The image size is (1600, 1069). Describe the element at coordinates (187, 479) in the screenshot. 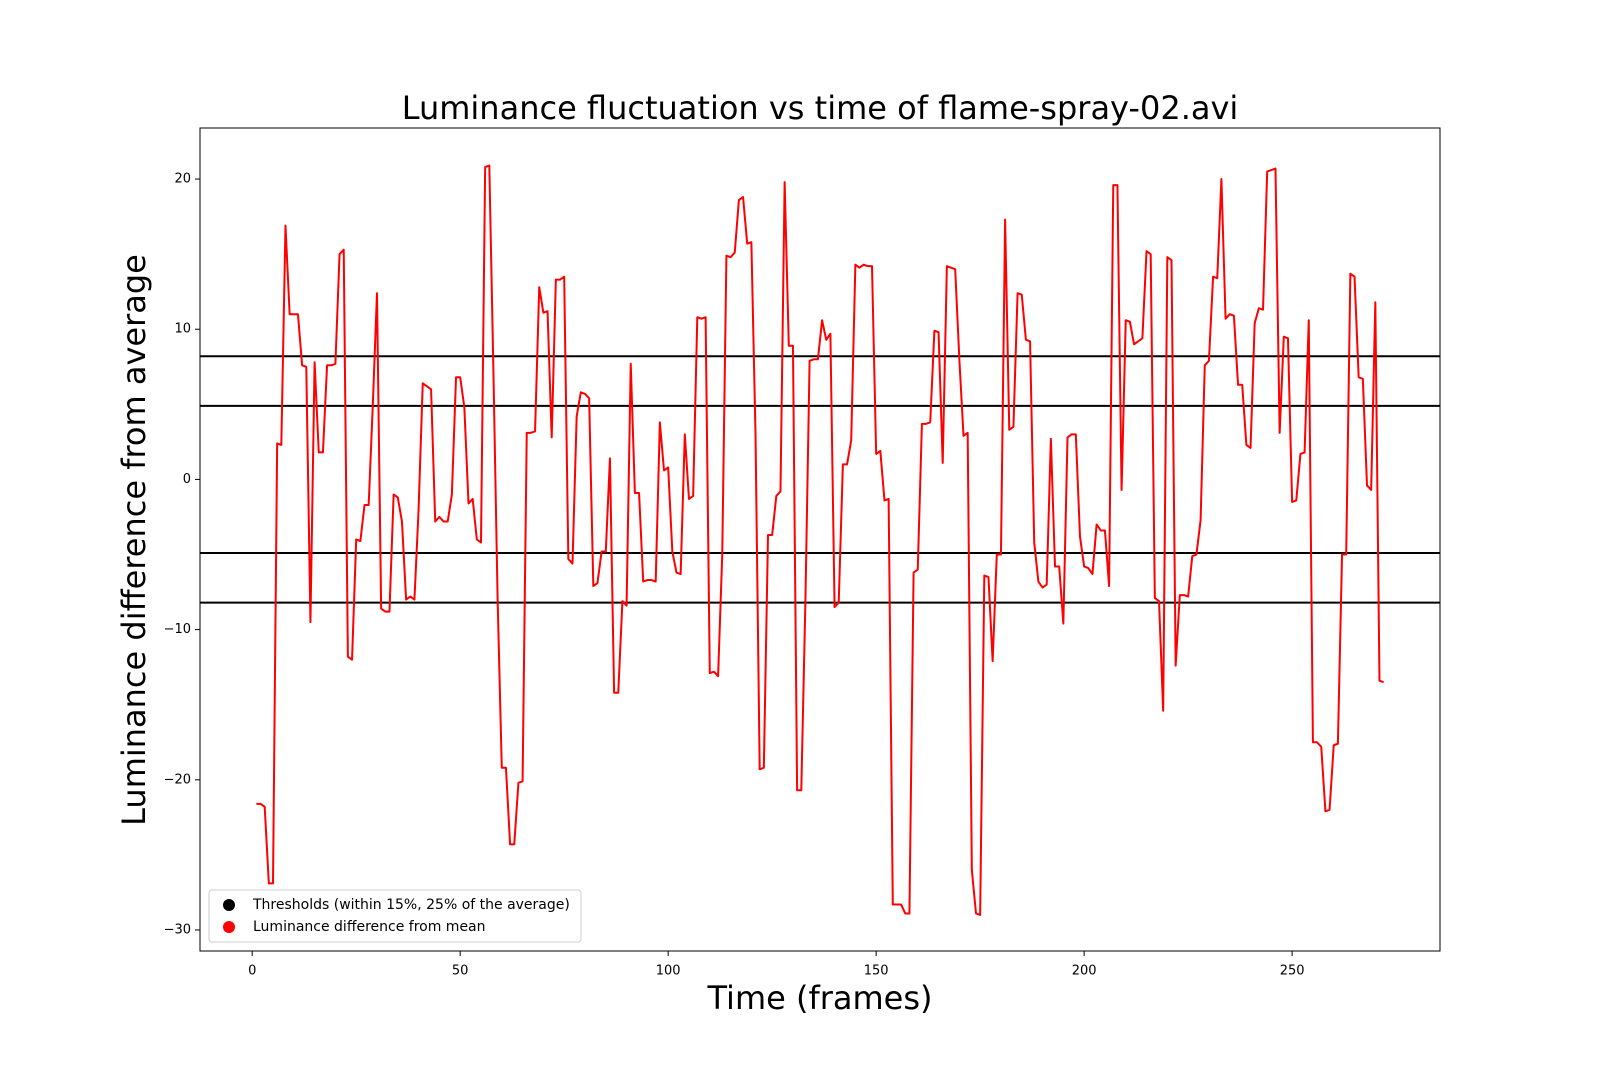

I see `y-tick-label: 0` at that location.